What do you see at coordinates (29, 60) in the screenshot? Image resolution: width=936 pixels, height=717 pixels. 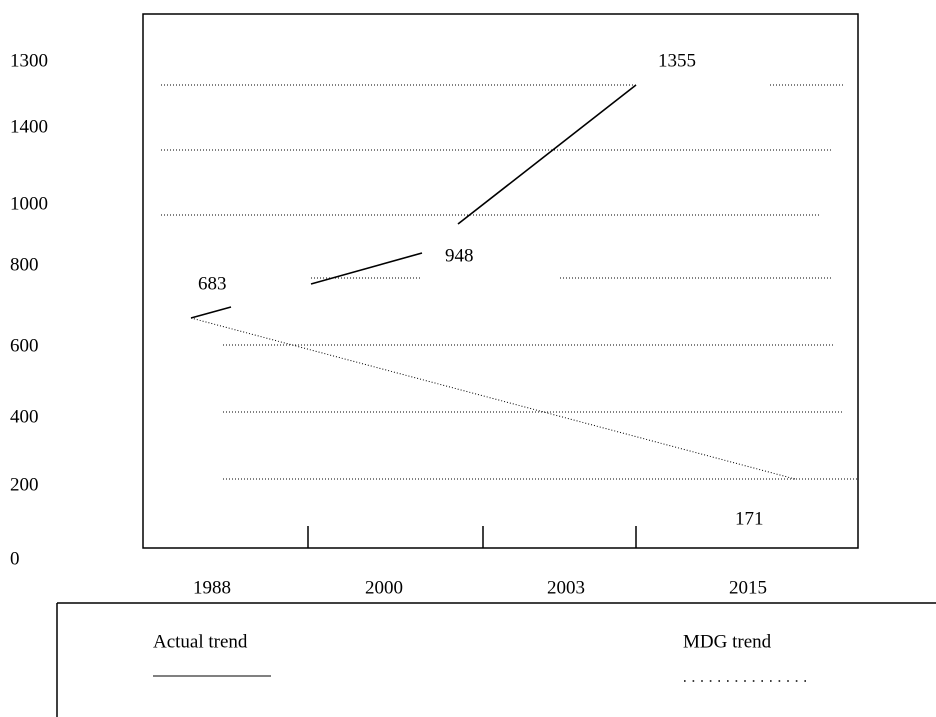 I see `y-label: 1300` at bounding box center [29, 60].